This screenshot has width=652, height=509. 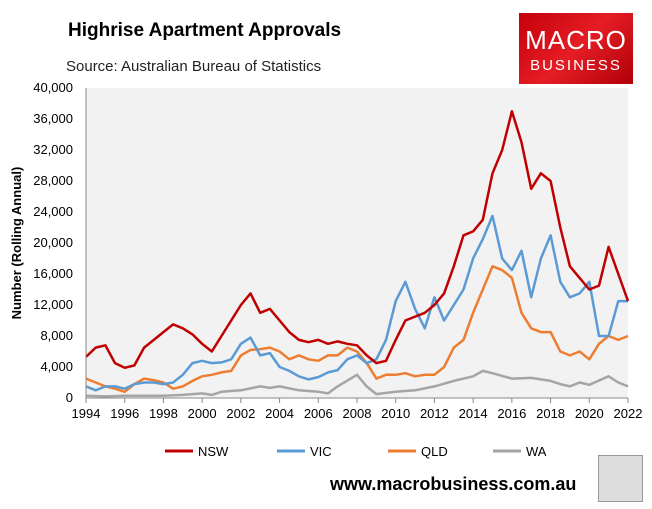 I want to click on logo-line2: BUSINESS, so click(x=576, y=65).